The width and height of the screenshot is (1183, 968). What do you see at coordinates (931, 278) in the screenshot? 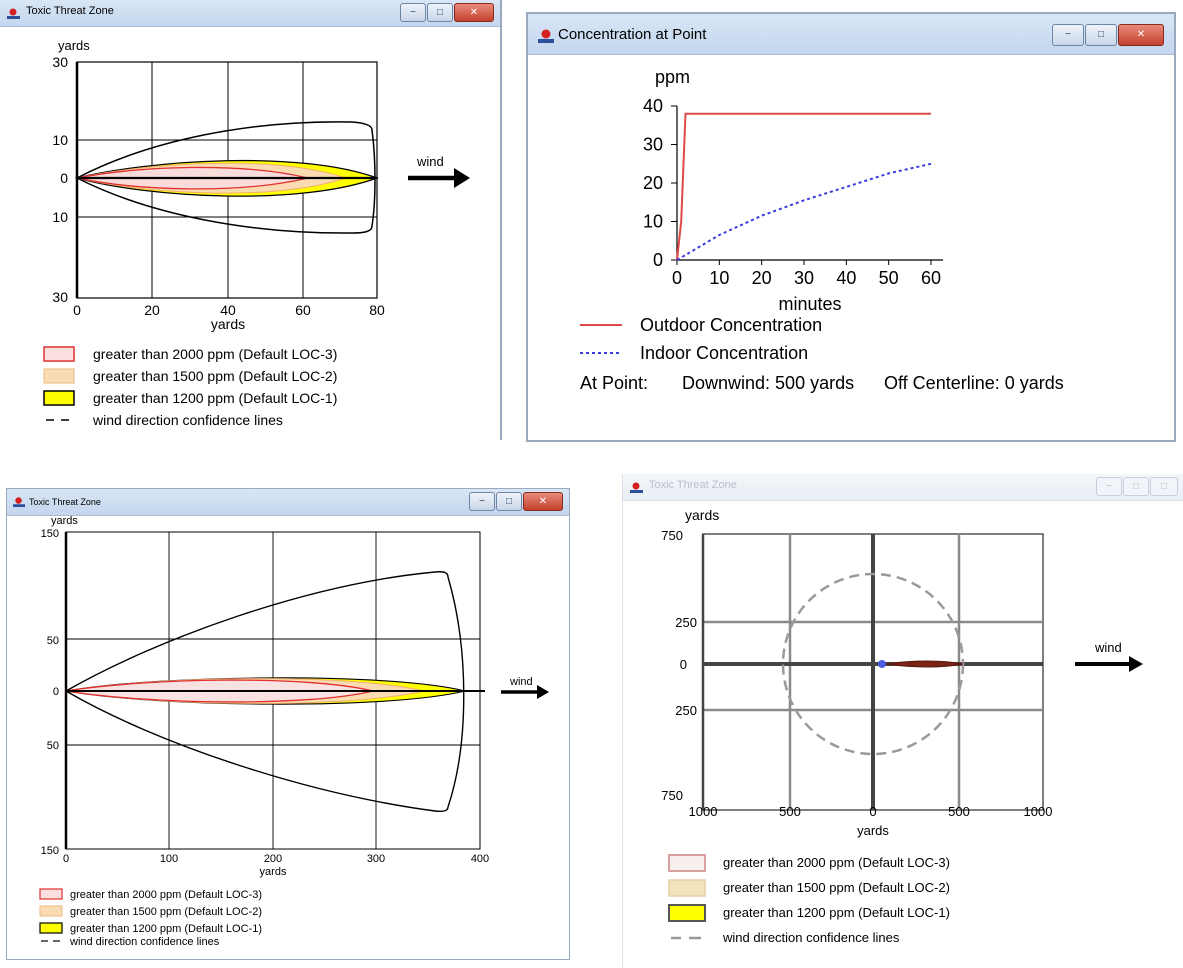
I see `x-tick-label: 60` at bounding box center [931, 278].